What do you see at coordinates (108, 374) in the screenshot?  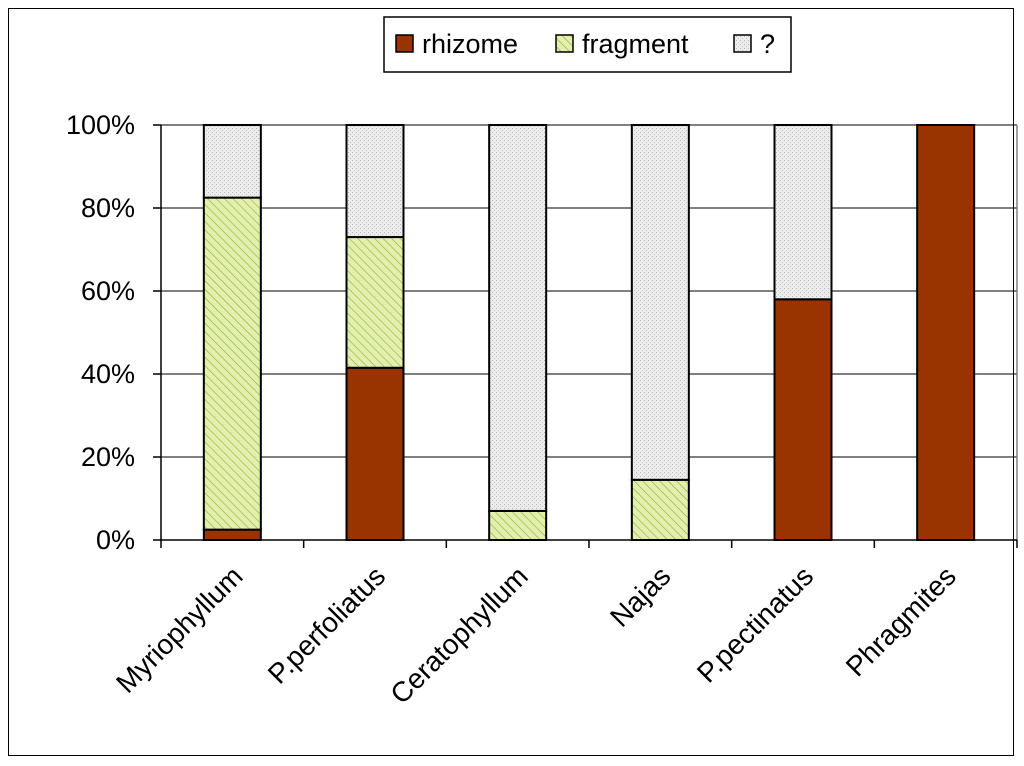 I see `y-tick-label: 40%` at bounding box center [108, 374].